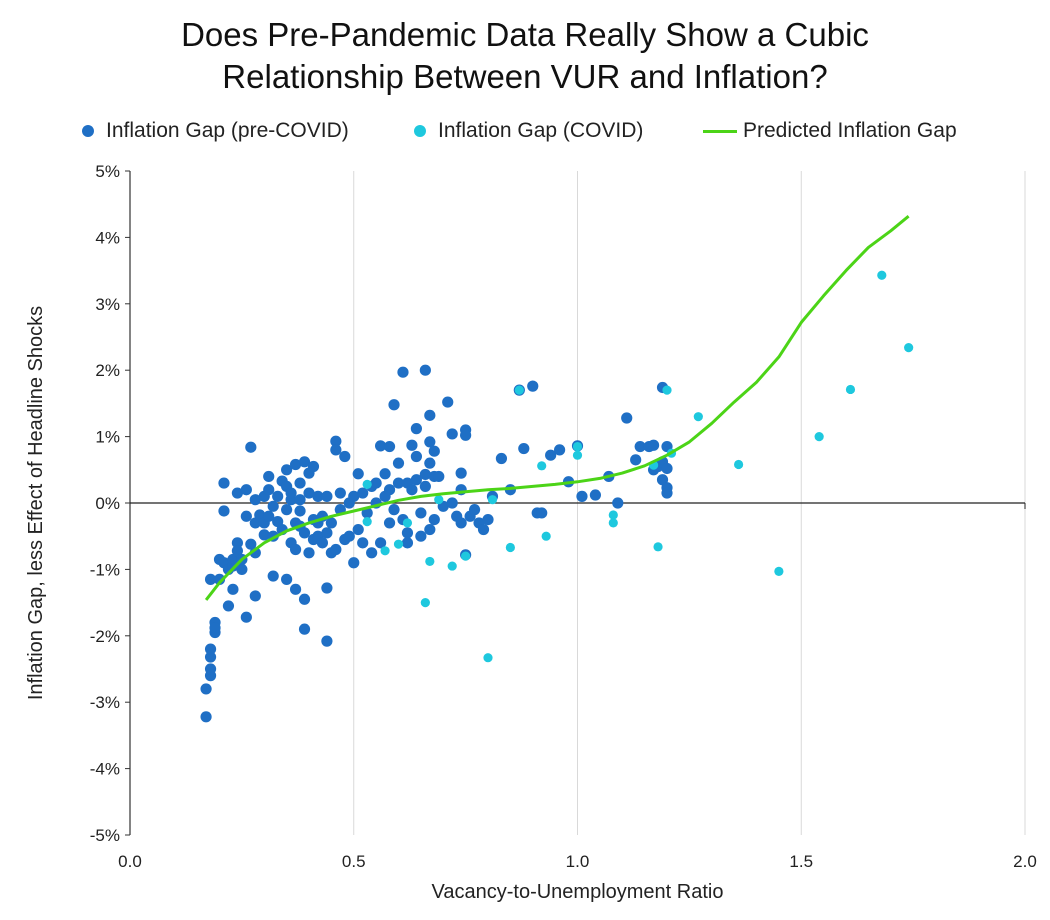 Image resolution: width=1050 pixels, height=920 pixels. Describe the element at coordinates (105, 835) in the screenshot. I see `y-tick-label: -5%` at that location.